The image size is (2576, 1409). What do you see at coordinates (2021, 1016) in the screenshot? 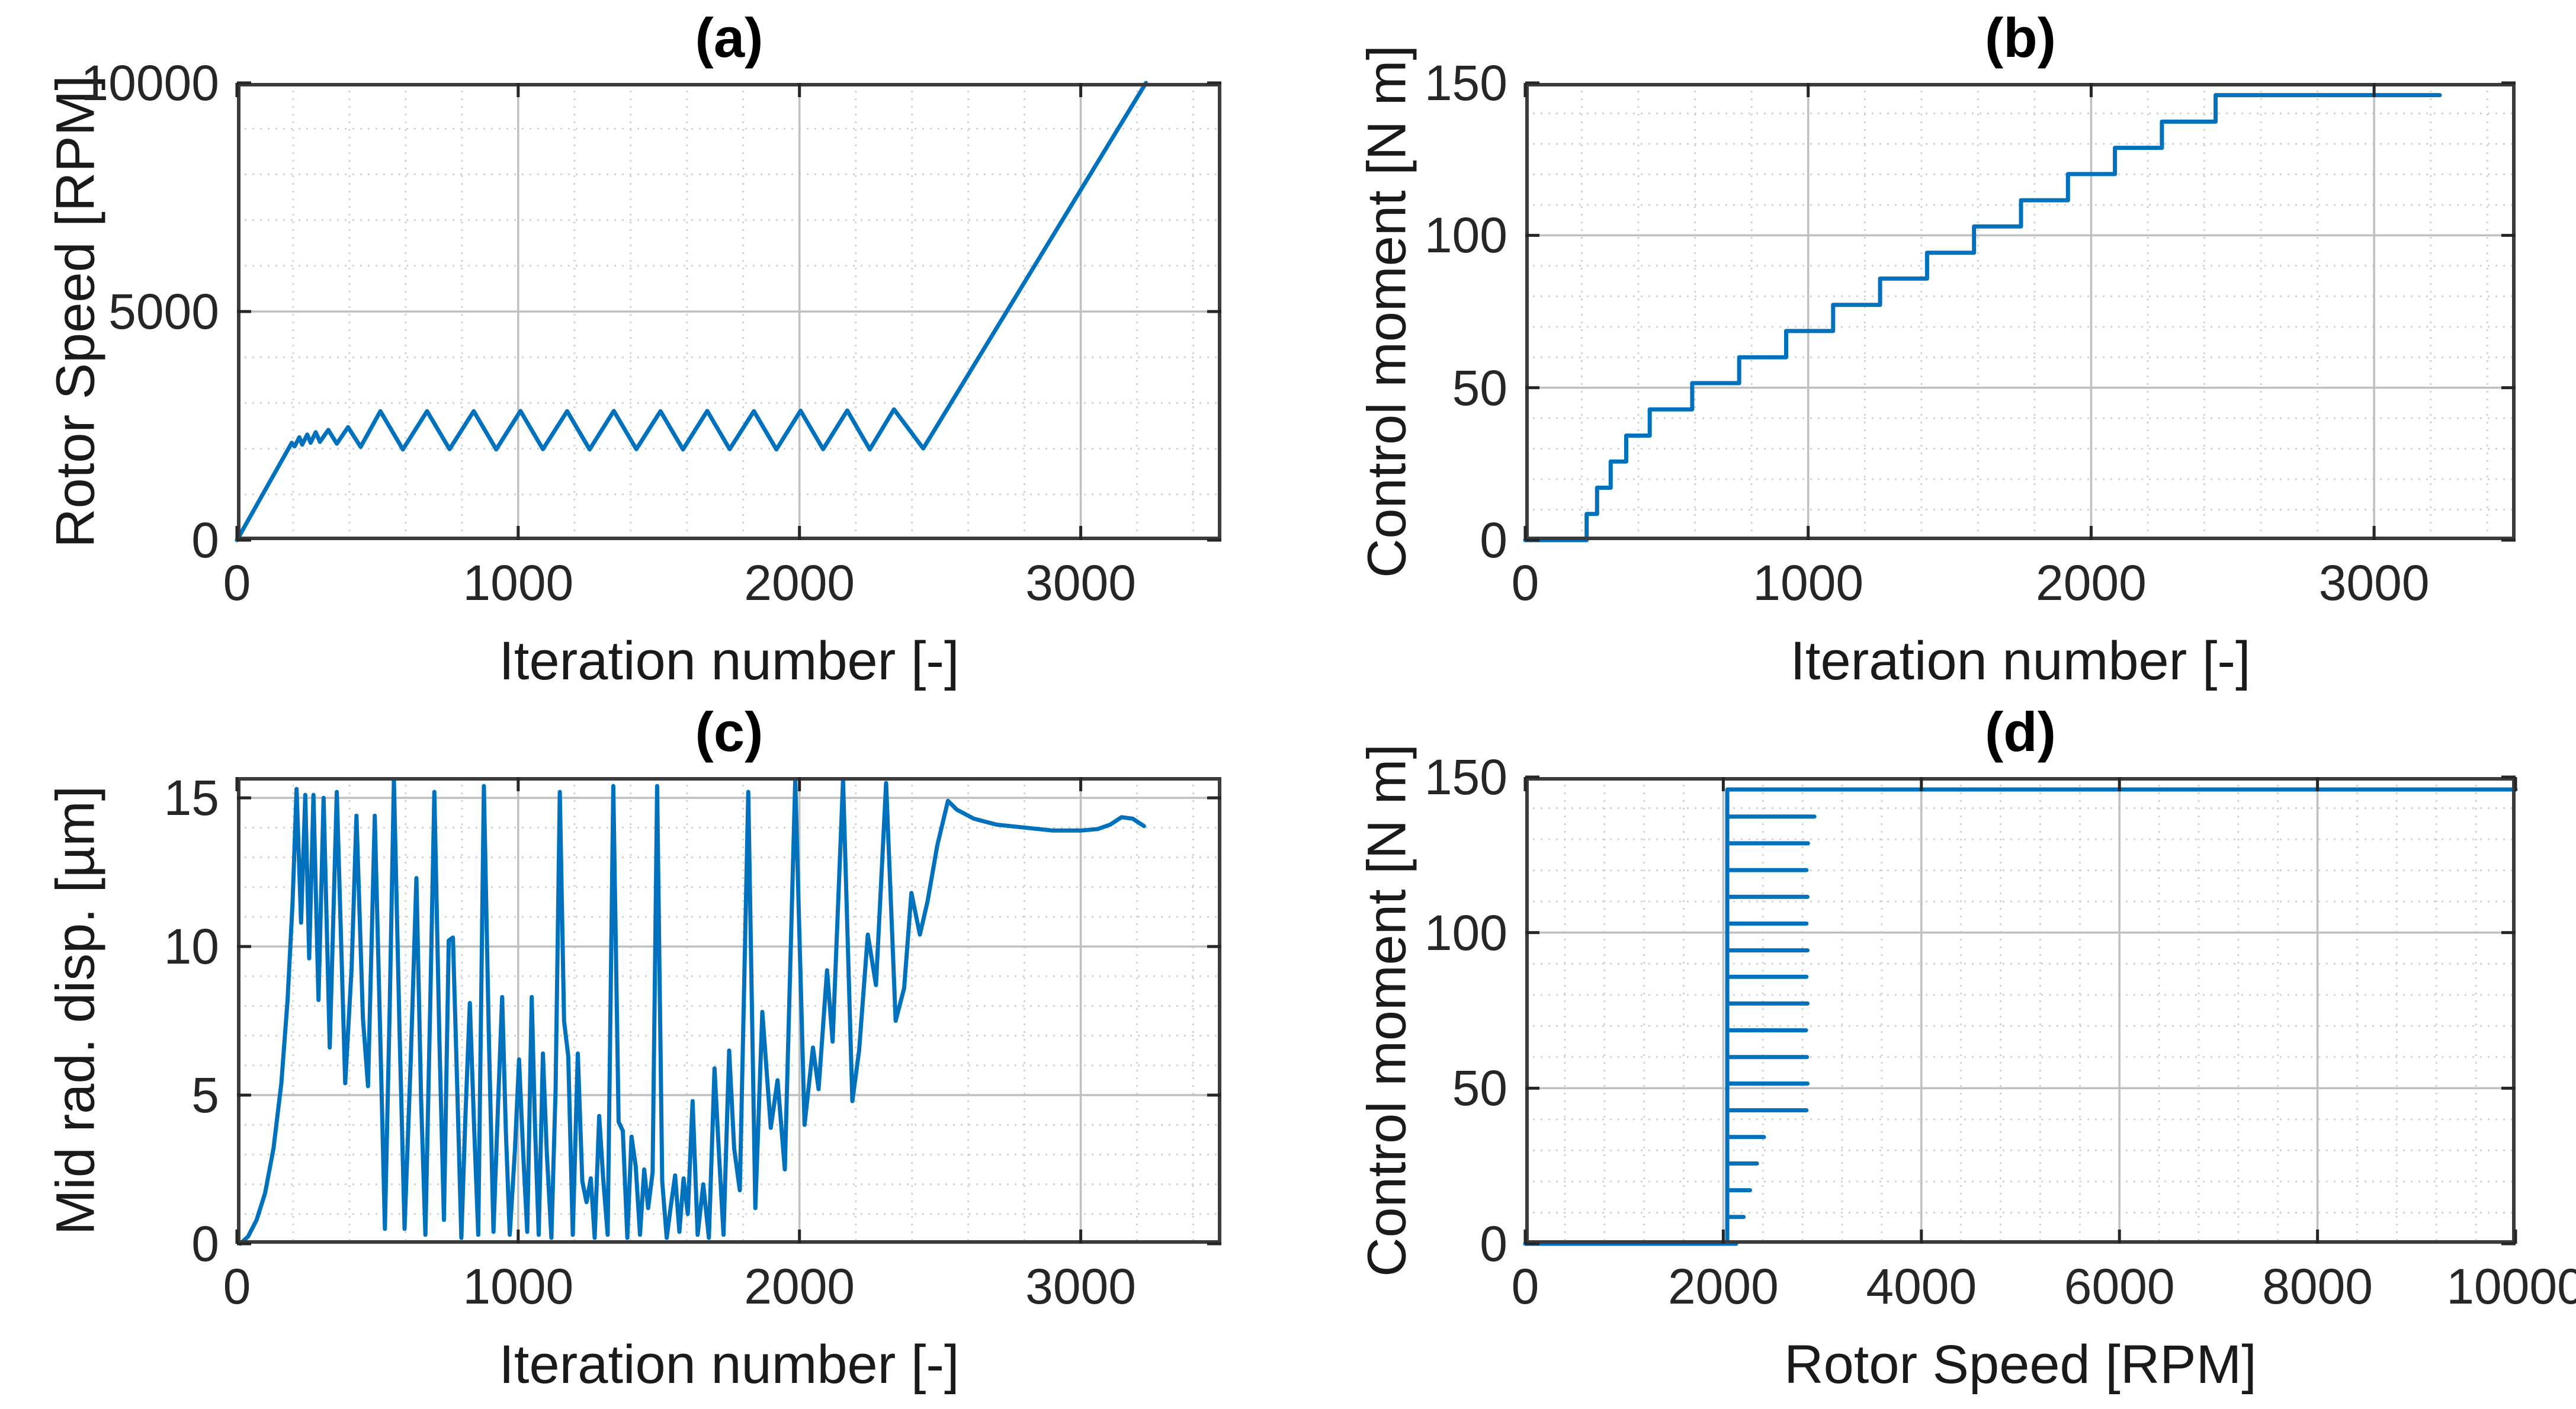
I see `data-series-d` at bounding box center [2021, 1016].